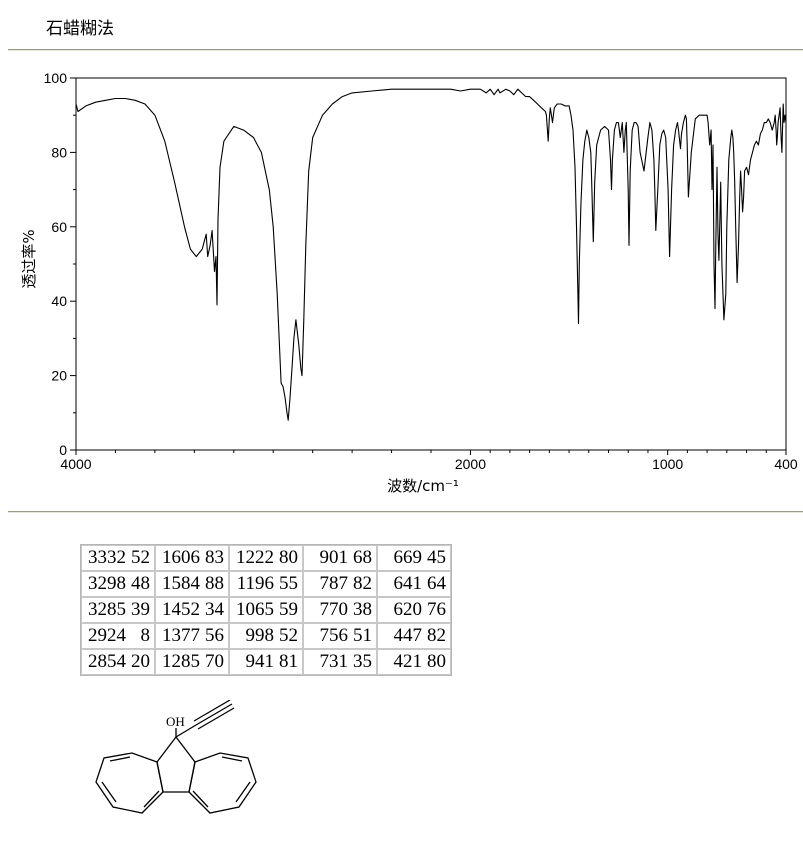 Image resolution: width=803 pixels, height=850 pixels. Describe the element at coordinates (214, 557) in the screenshot. I see `peak-transmittance: 83` at that location.